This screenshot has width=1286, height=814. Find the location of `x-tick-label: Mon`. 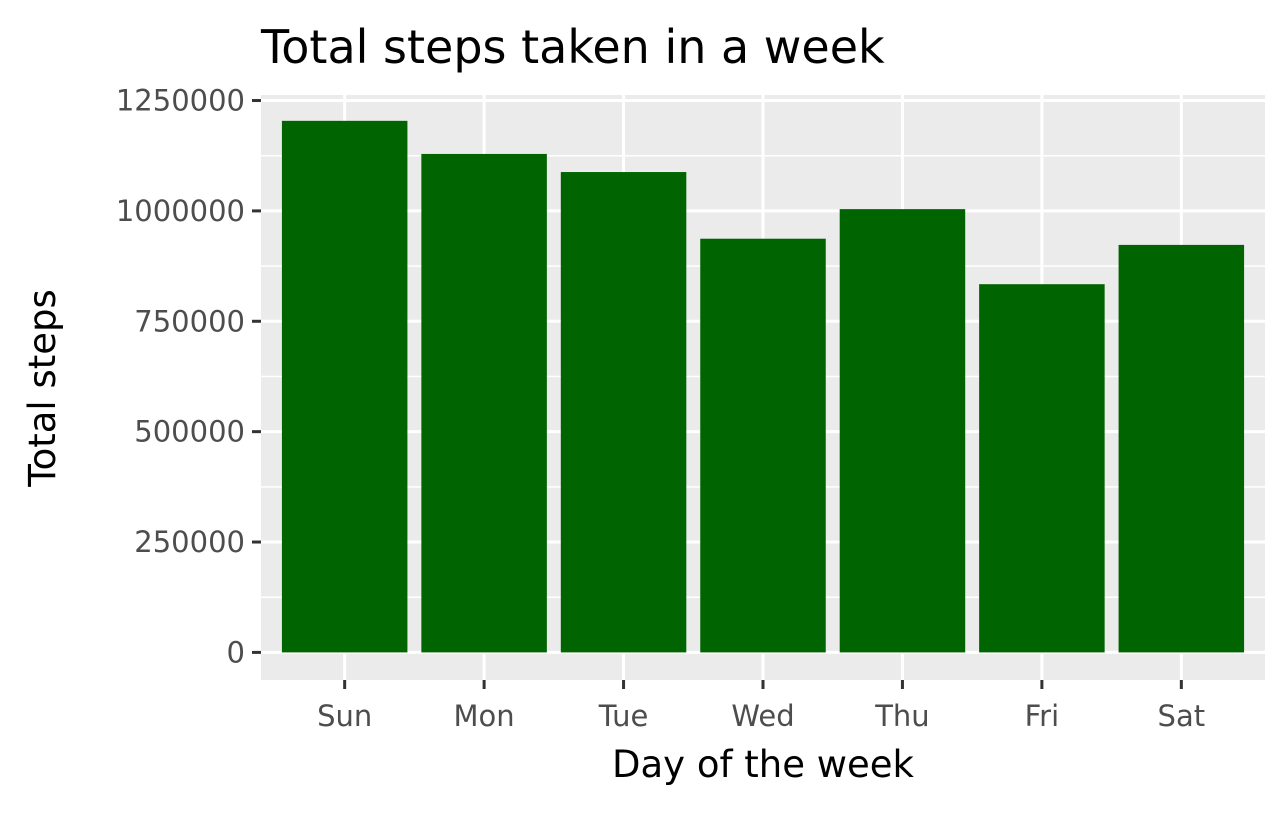

x-tick-label: Mon is located at coordinates (484, 716).